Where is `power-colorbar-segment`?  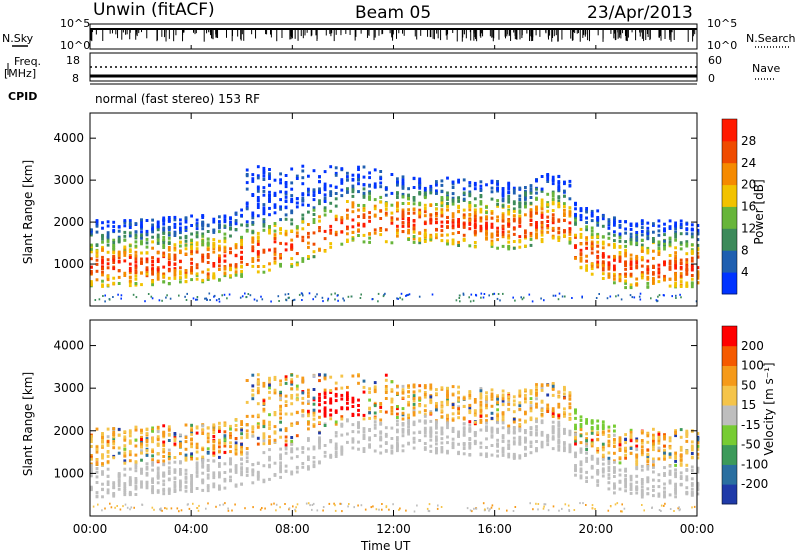 power-colorbar-segment is located at coordinates (729, 130).